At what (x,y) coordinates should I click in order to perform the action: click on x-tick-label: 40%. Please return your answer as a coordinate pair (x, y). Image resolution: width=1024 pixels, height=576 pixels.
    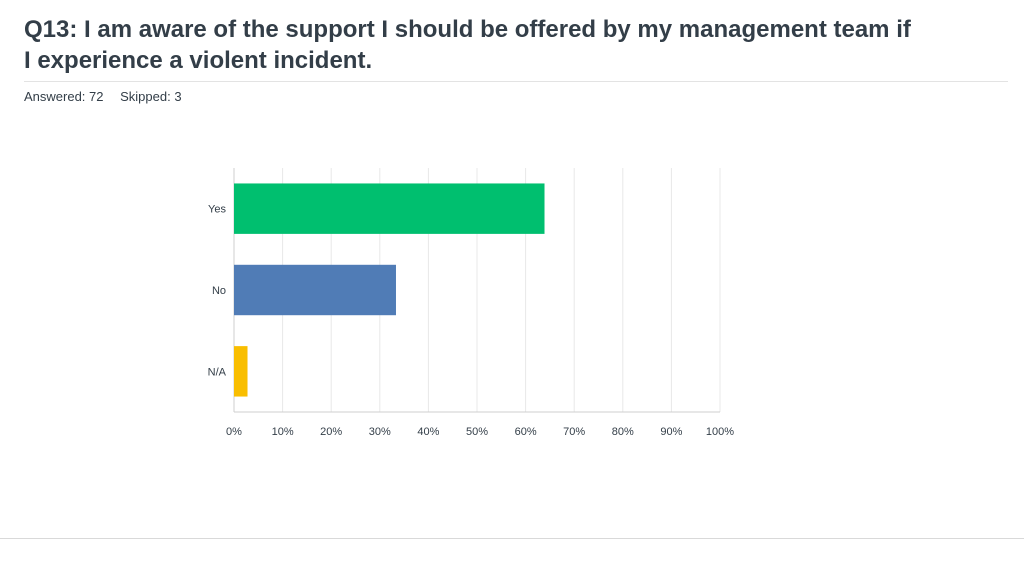
    Looking at the image, I should click on (428, 432).